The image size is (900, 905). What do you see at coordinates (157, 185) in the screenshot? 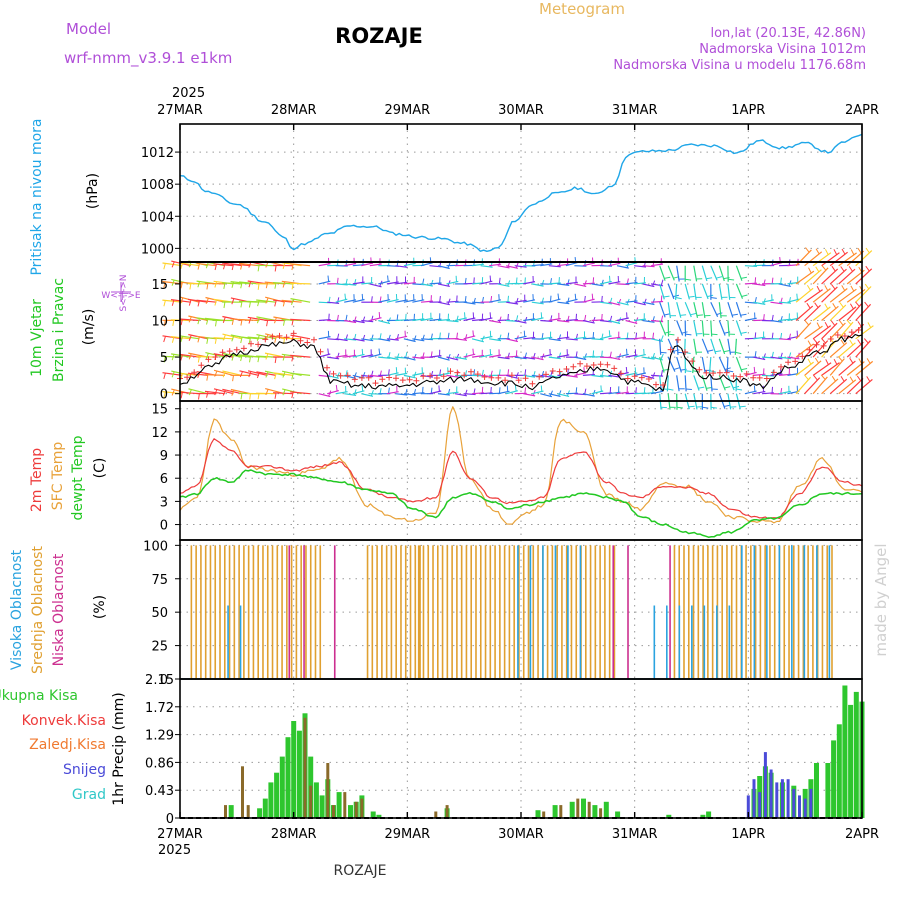
I see `pressure-tick-label: 1008` at bounding box center [157, 185].